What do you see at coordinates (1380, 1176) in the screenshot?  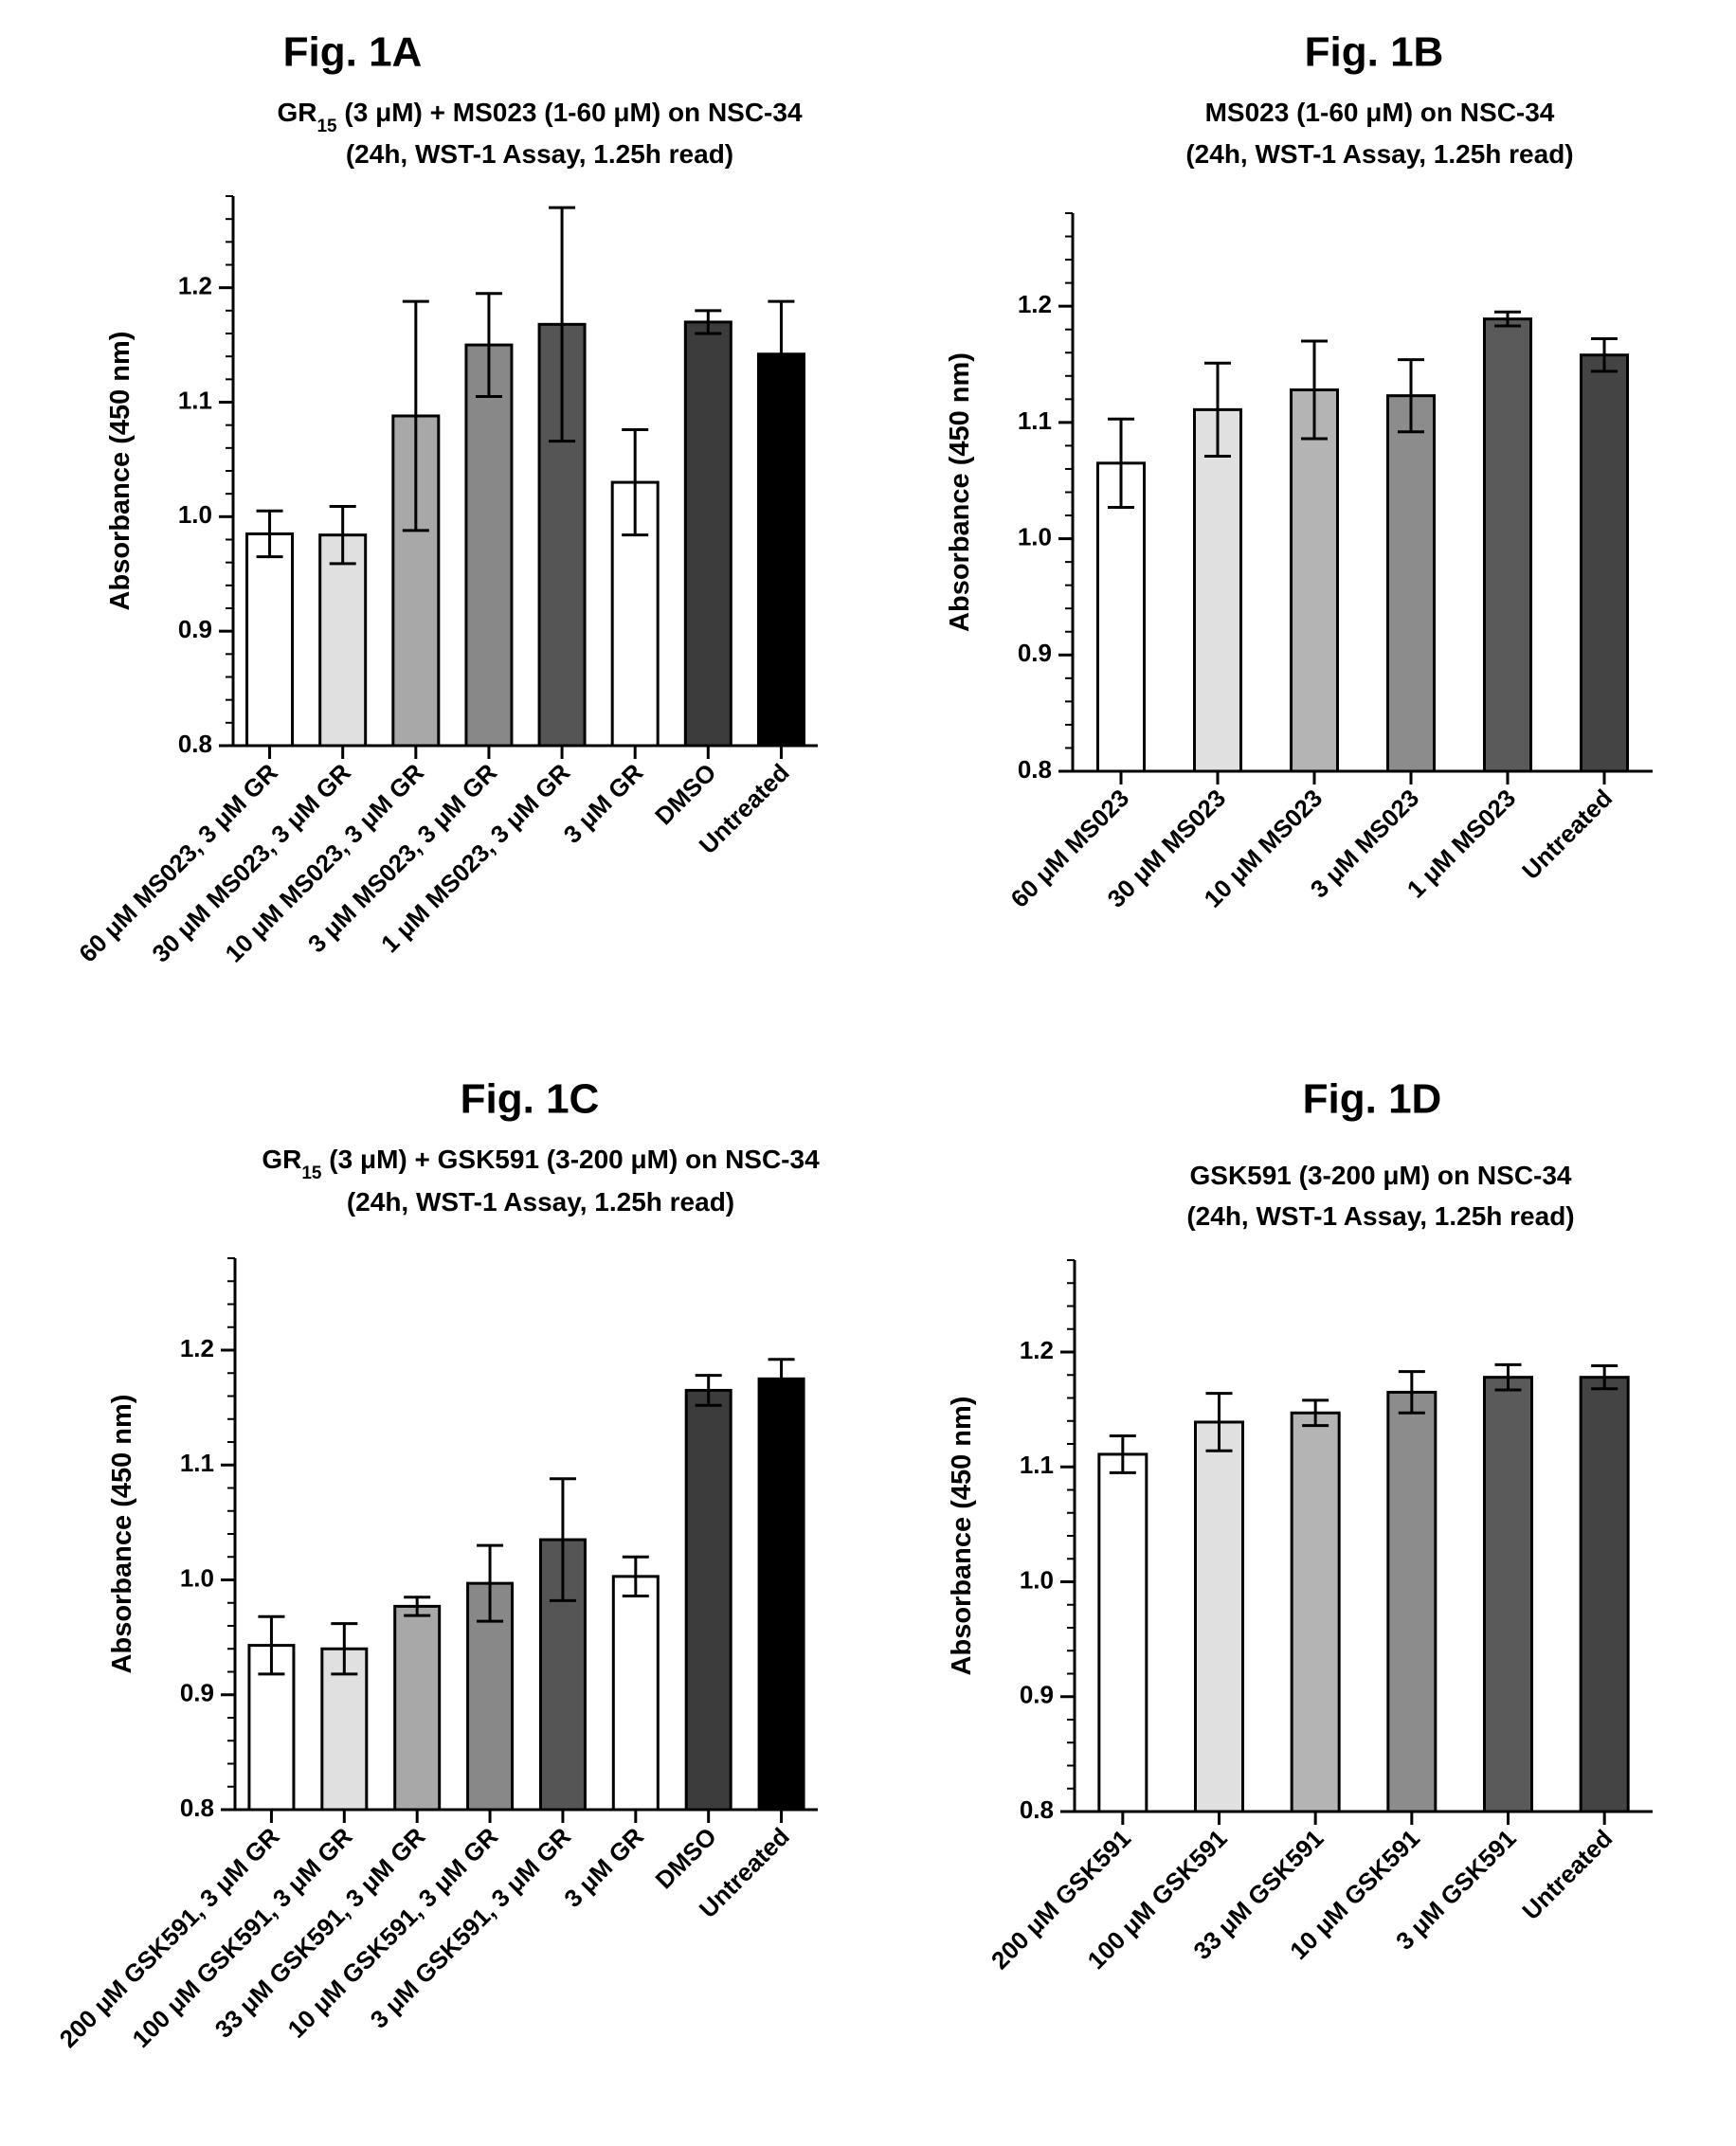 I see `chart-title: GSK591 (3-200 μM) on NSC-34` at bounding box center [1380, 1176].